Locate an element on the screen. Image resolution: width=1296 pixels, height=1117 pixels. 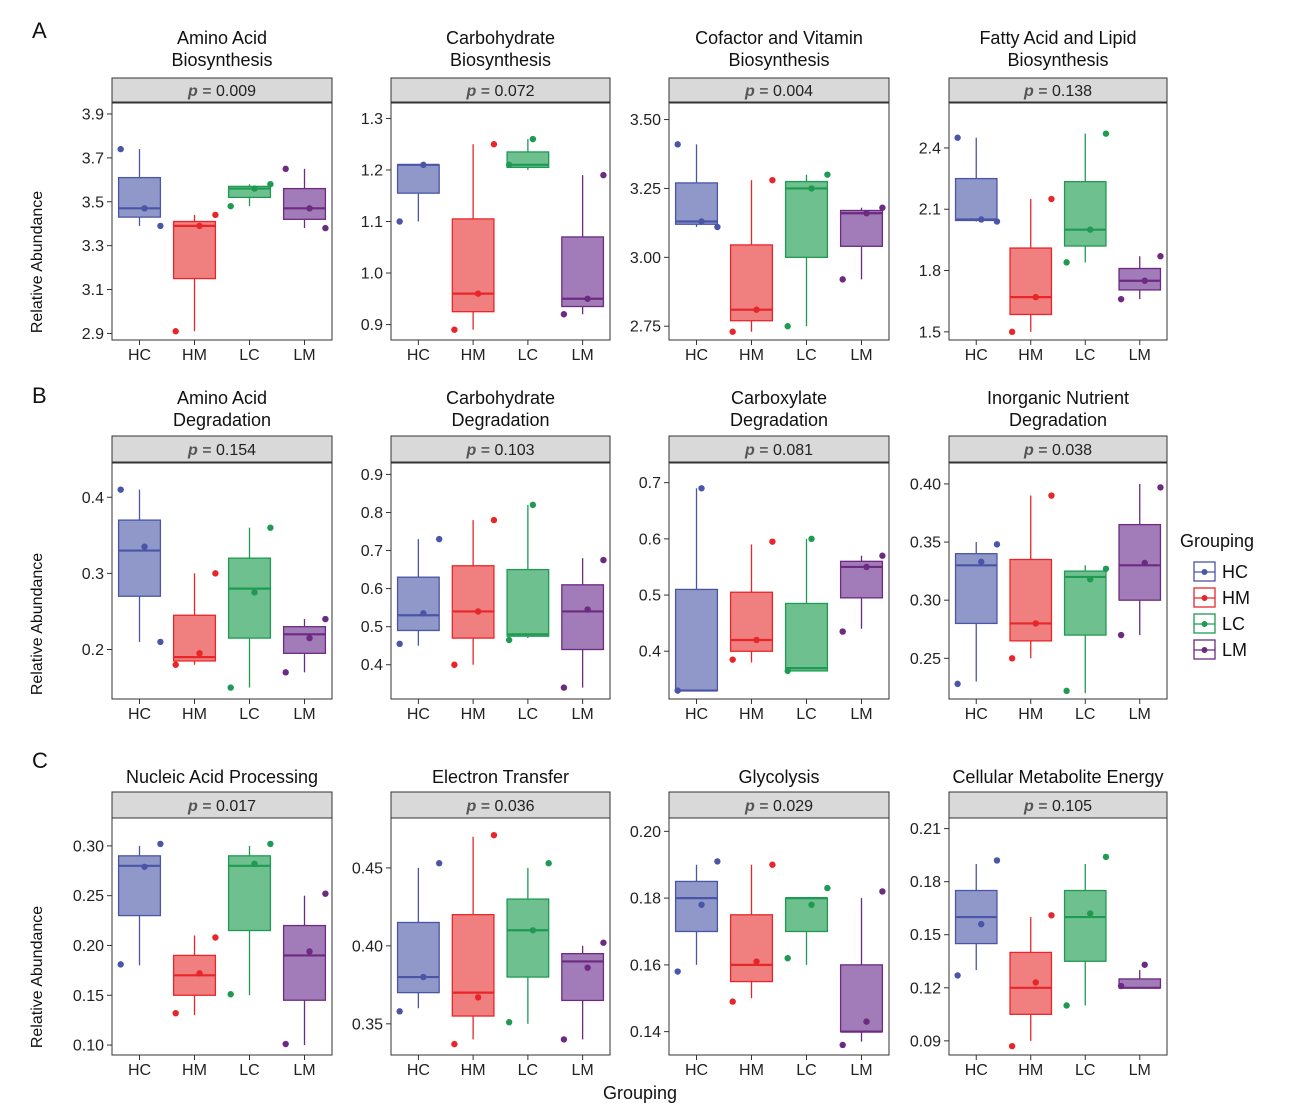
y-axis-label-row-a: Relative Abundance is located at coordinates (37, 262).